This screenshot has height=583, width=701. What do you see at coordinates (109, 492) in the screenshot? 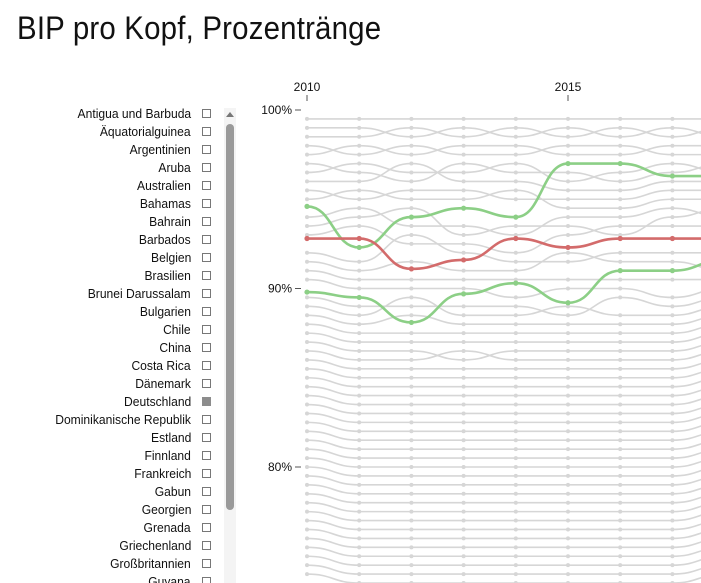
I see `country-item: Gabun` at bounding box center [109, 492].